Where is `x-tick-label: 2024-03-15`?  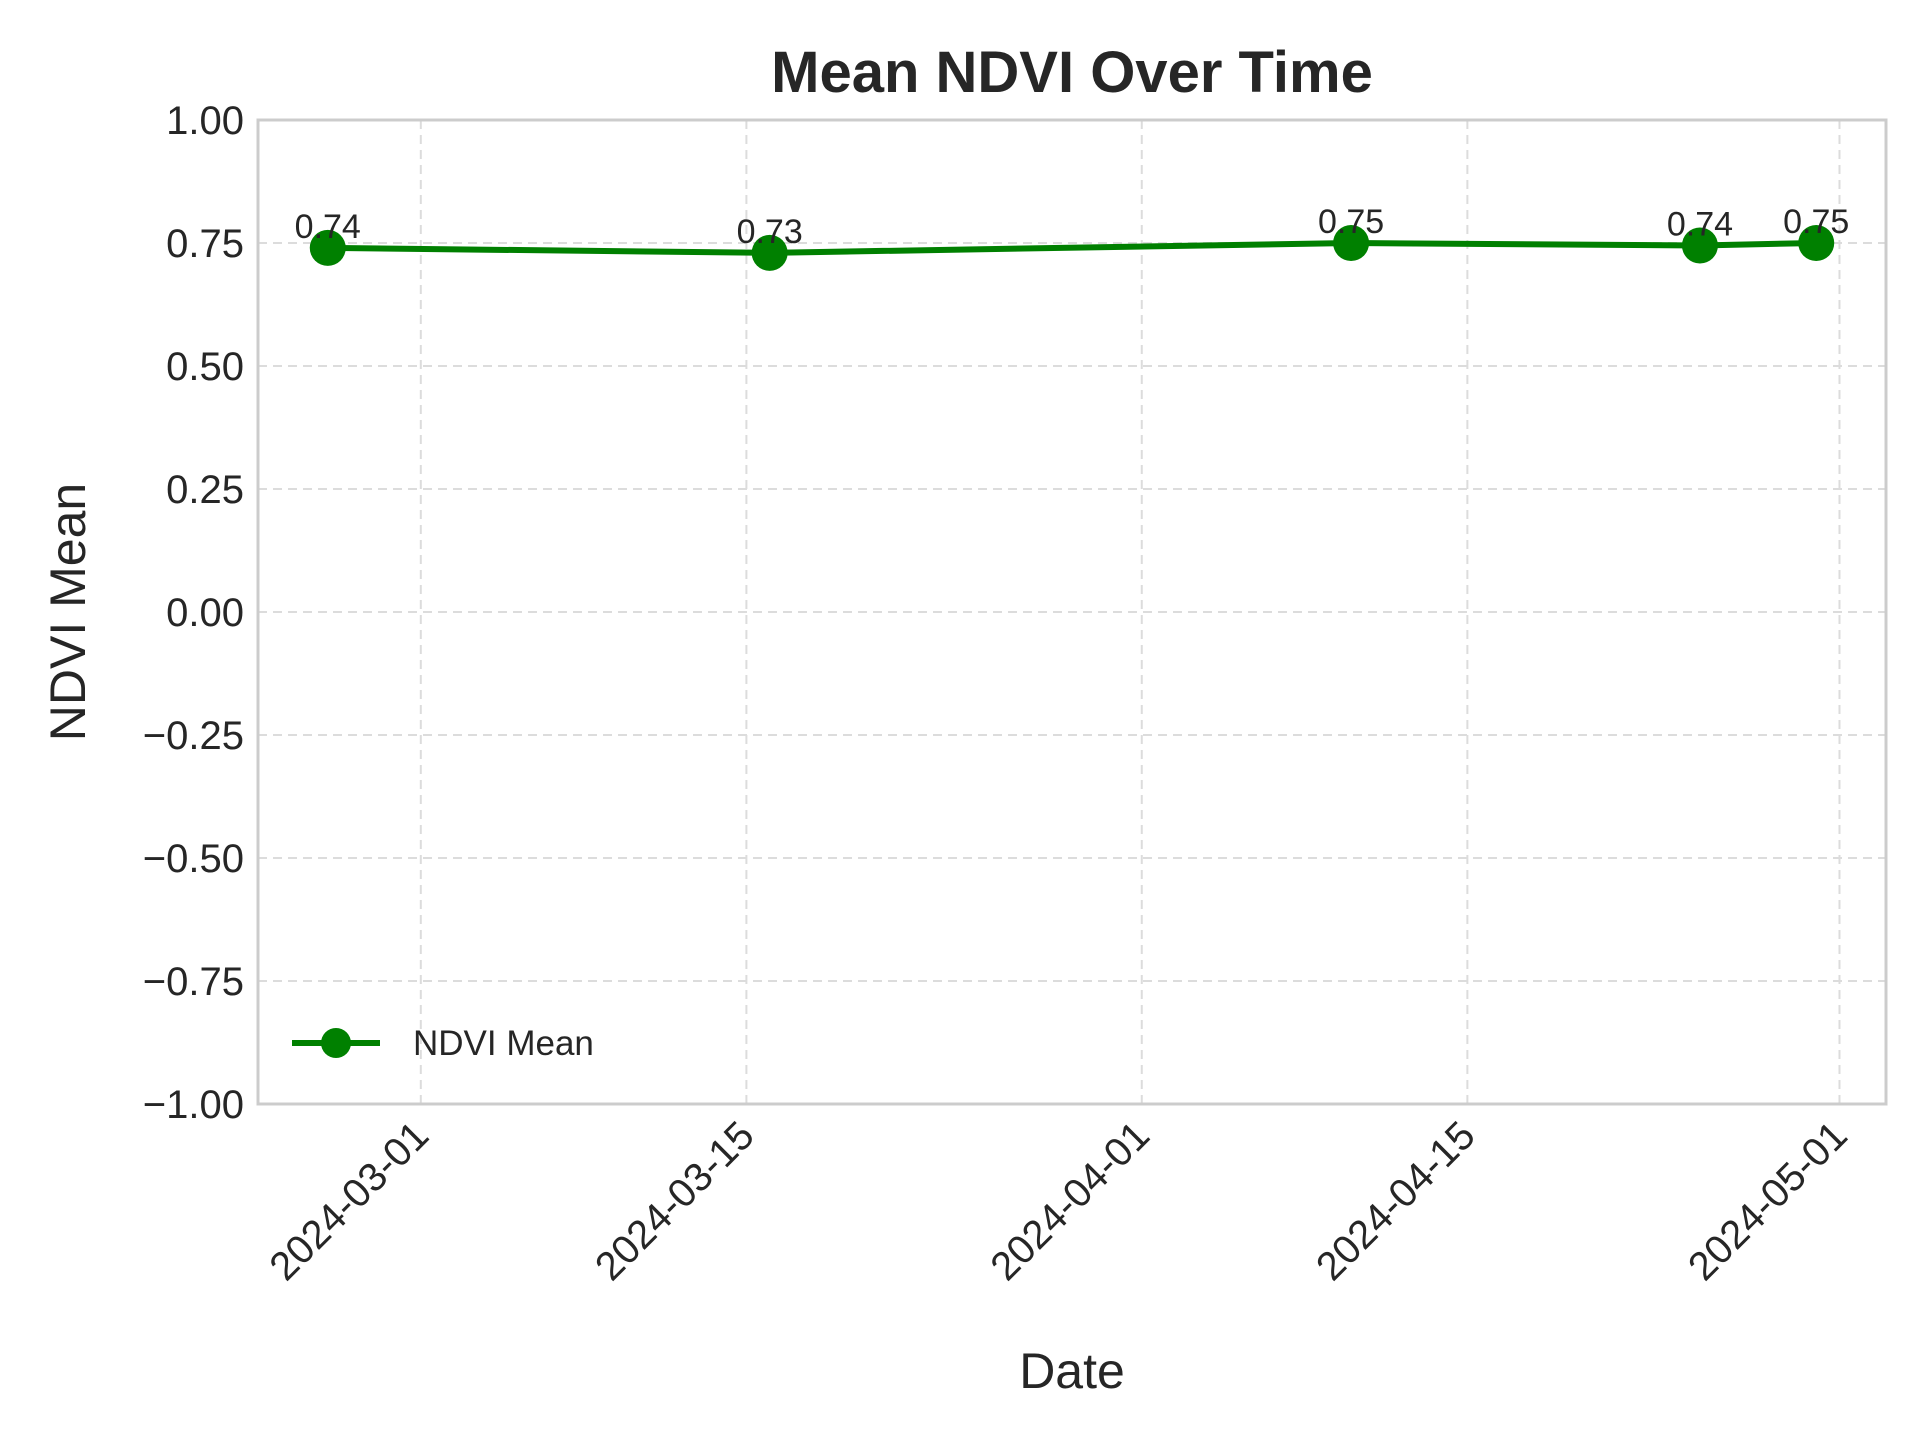
x-tick-label: 2024-03-15 is located at coordinates (675, 1201).